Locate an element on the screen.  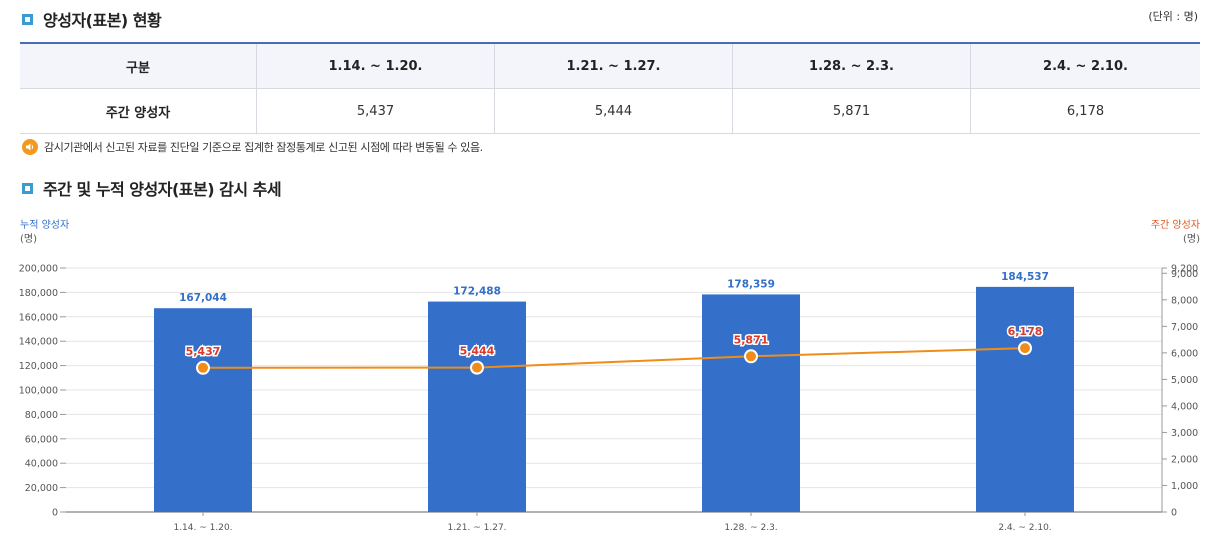
bar-label: 178,359 is located at coordinates (751, 284).